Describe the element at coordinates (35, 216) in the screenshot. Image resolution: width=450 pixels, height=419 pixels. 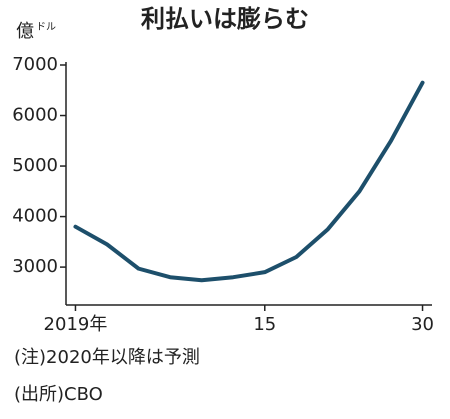
I see `y-tick-label: 4000` at that location.